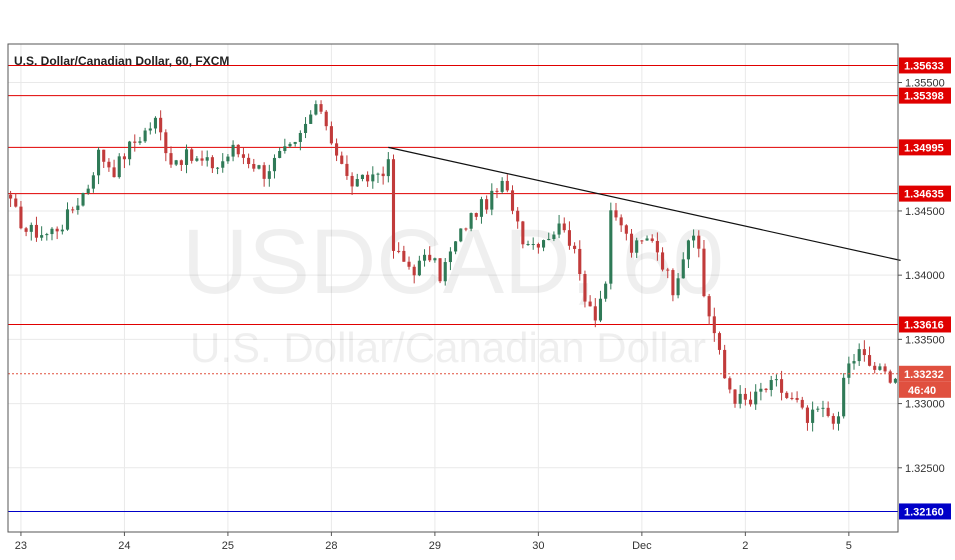 Image resolution: width=955 pixels, height=560 pixels. Describe the element at coordinates (433, 542) in the screenshot. I see `time-axis: 23 24 25 28 29 30 Dec 2 5` at that location.